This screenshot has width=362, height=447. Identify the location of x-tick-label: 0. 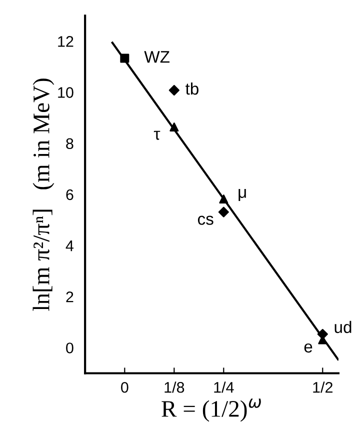
(124, 387).